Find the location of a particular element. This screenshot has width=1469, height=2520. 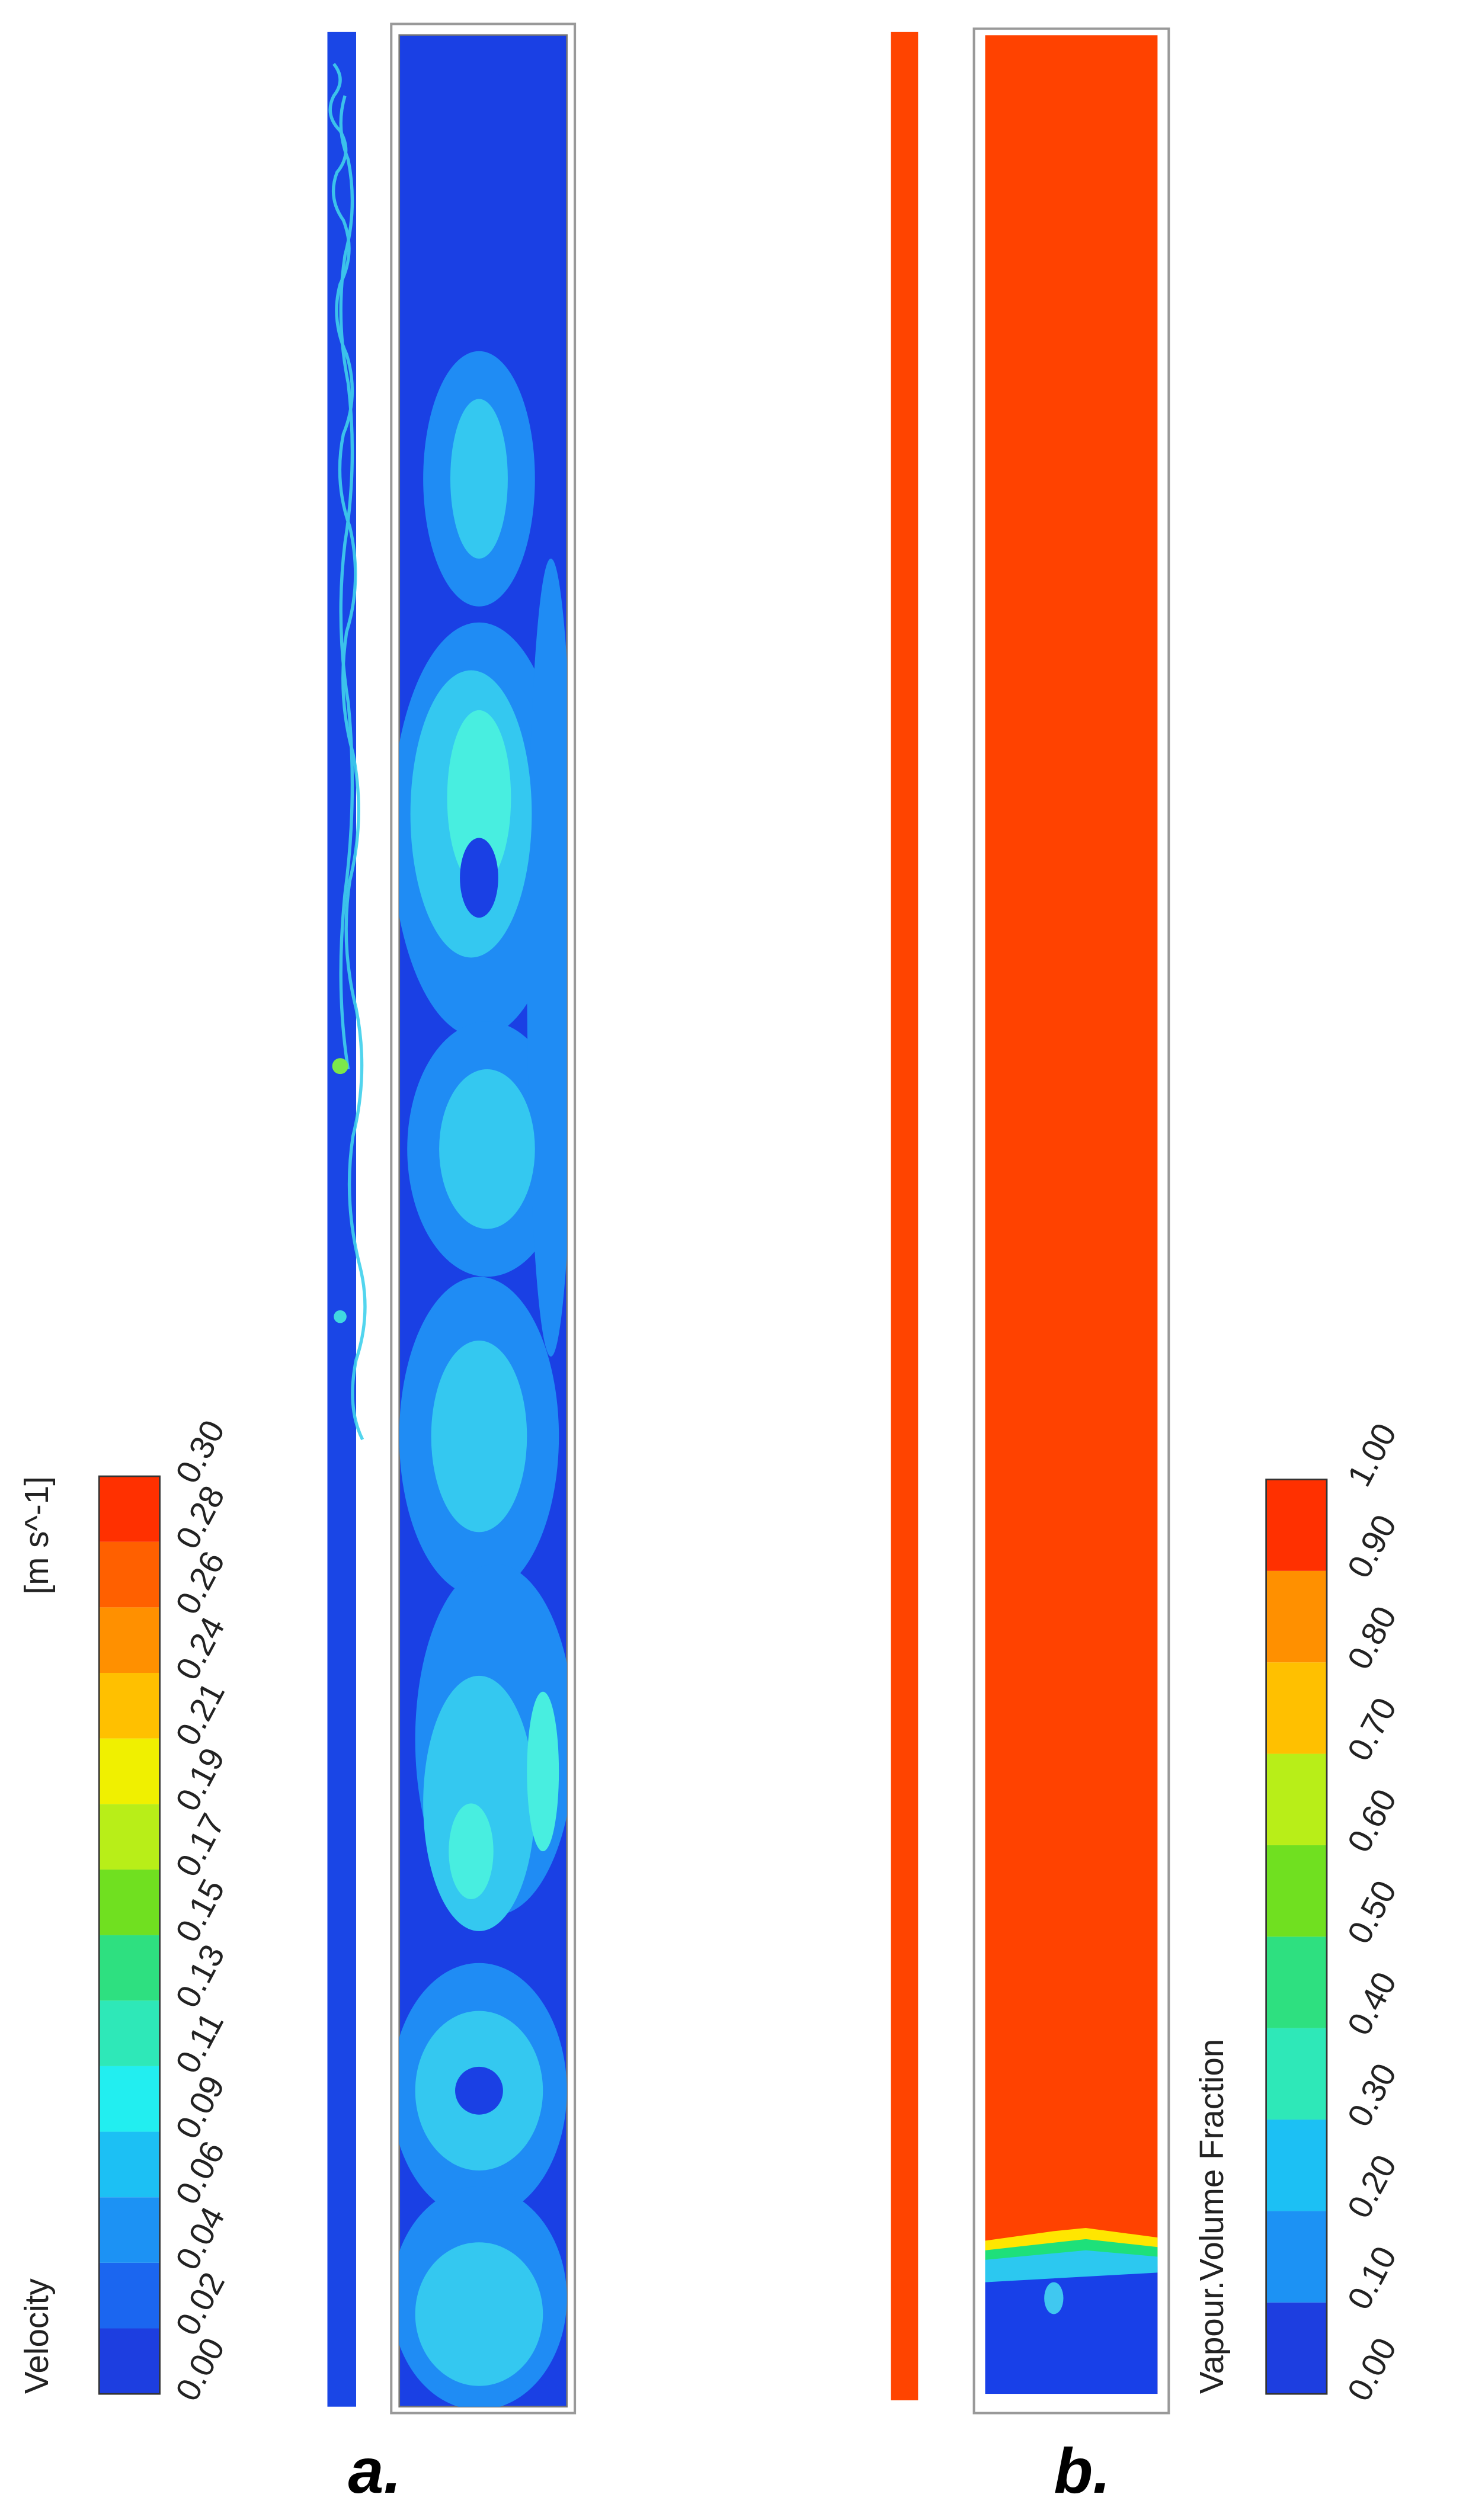

colorbar-tick-label: 0.13 is located at coordinates (200, 1976).